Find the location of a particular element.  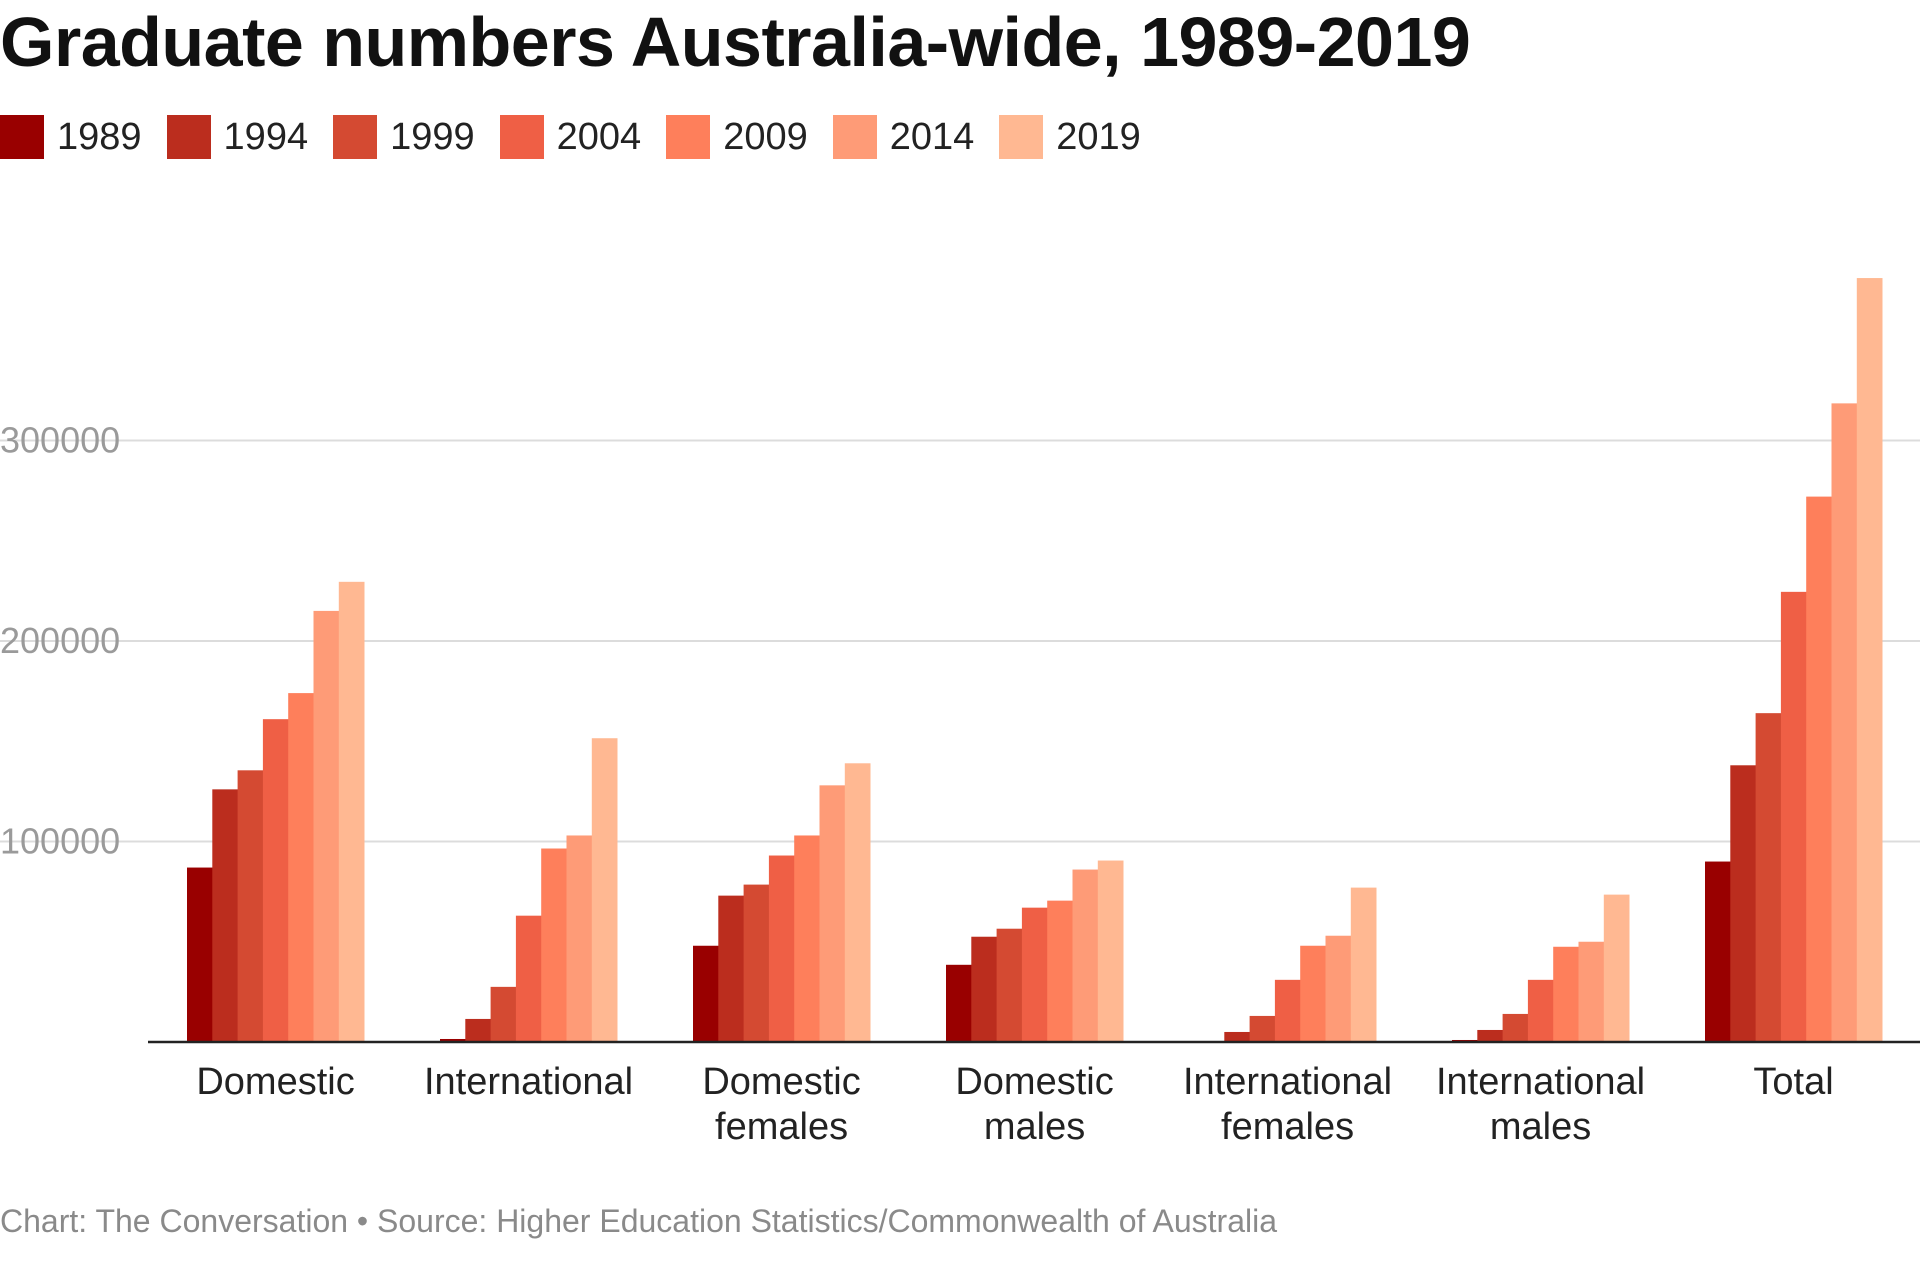

legend-label: 2019 is located at coordinates (1098, 136).